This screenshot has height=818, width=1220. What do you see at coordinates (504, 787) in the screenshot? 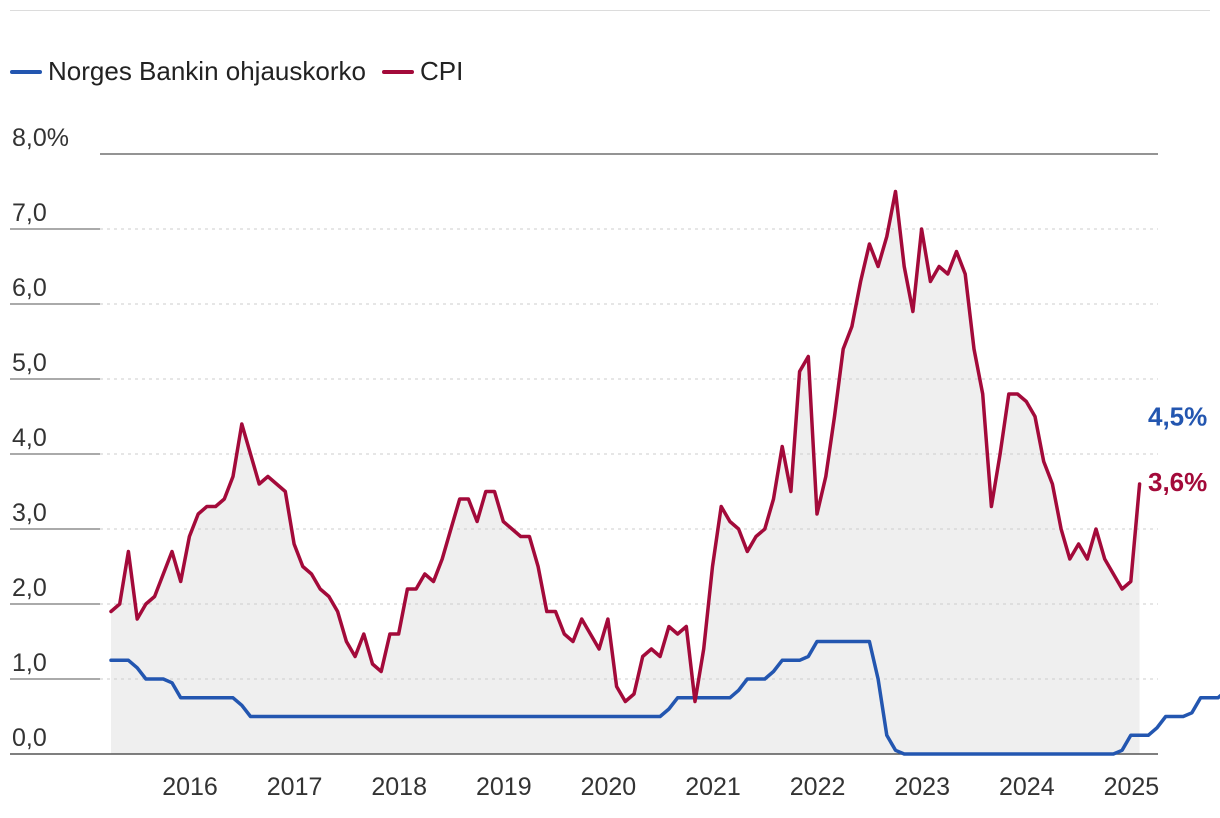
I see `x-tick-label: 2019` at bounding box center [504, 787].